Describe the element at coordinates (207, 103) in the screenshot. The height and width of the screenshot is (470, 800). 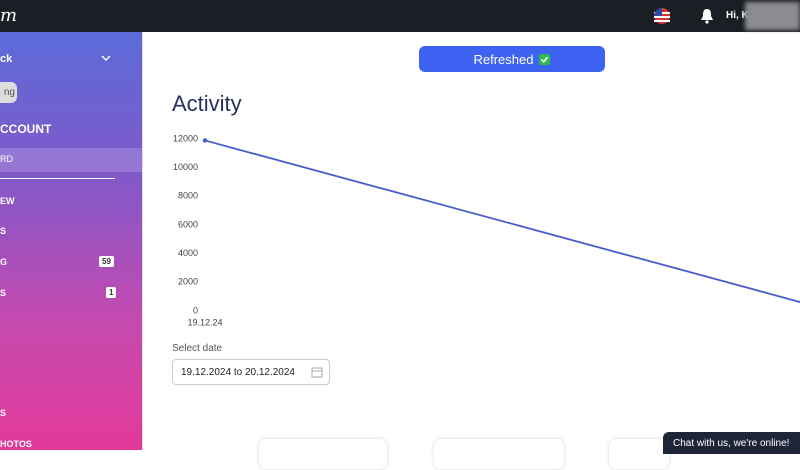
I see `chart-title: Activity` at that location.